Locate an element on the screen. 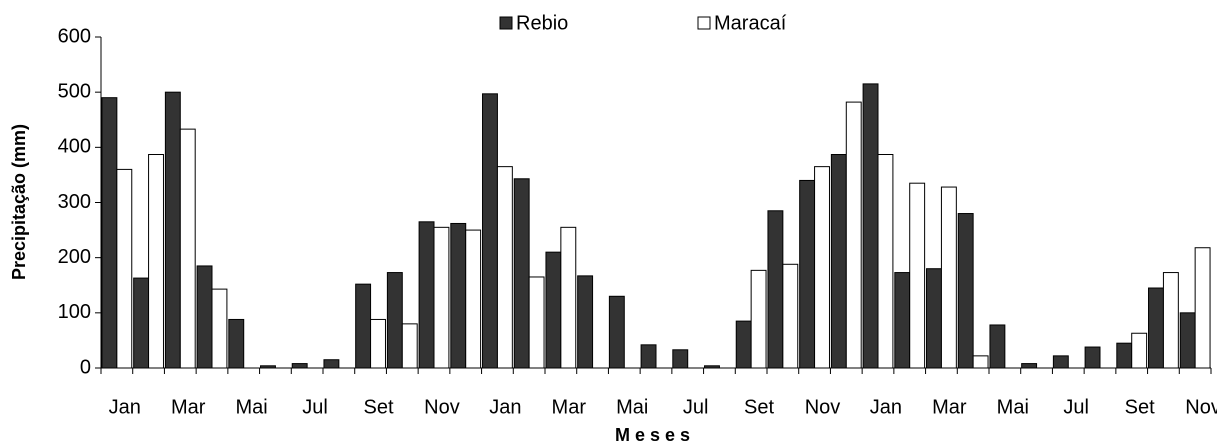 This screenshot has width=1217, height=448. legend-label: Rebio is located at coordinates (542, 23).